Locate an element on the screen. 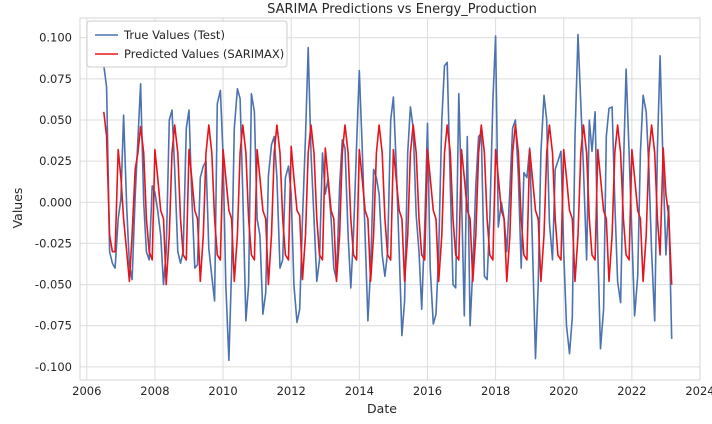  y-tick-label: -0.100 is located at coordinates (53, 367).